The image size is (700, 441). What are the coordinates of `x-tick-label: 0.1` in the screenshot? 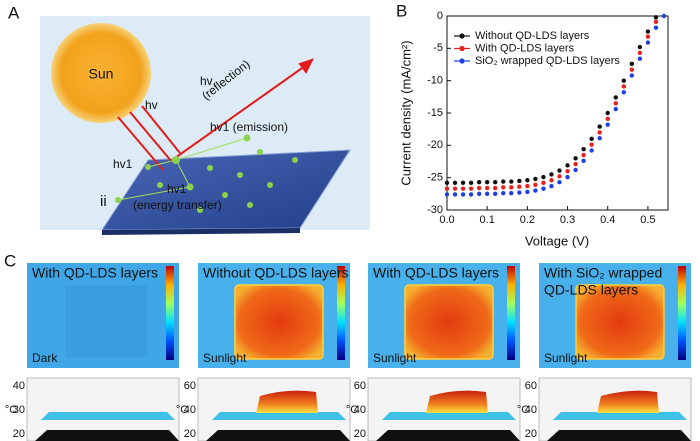 It's located at (487, 220).